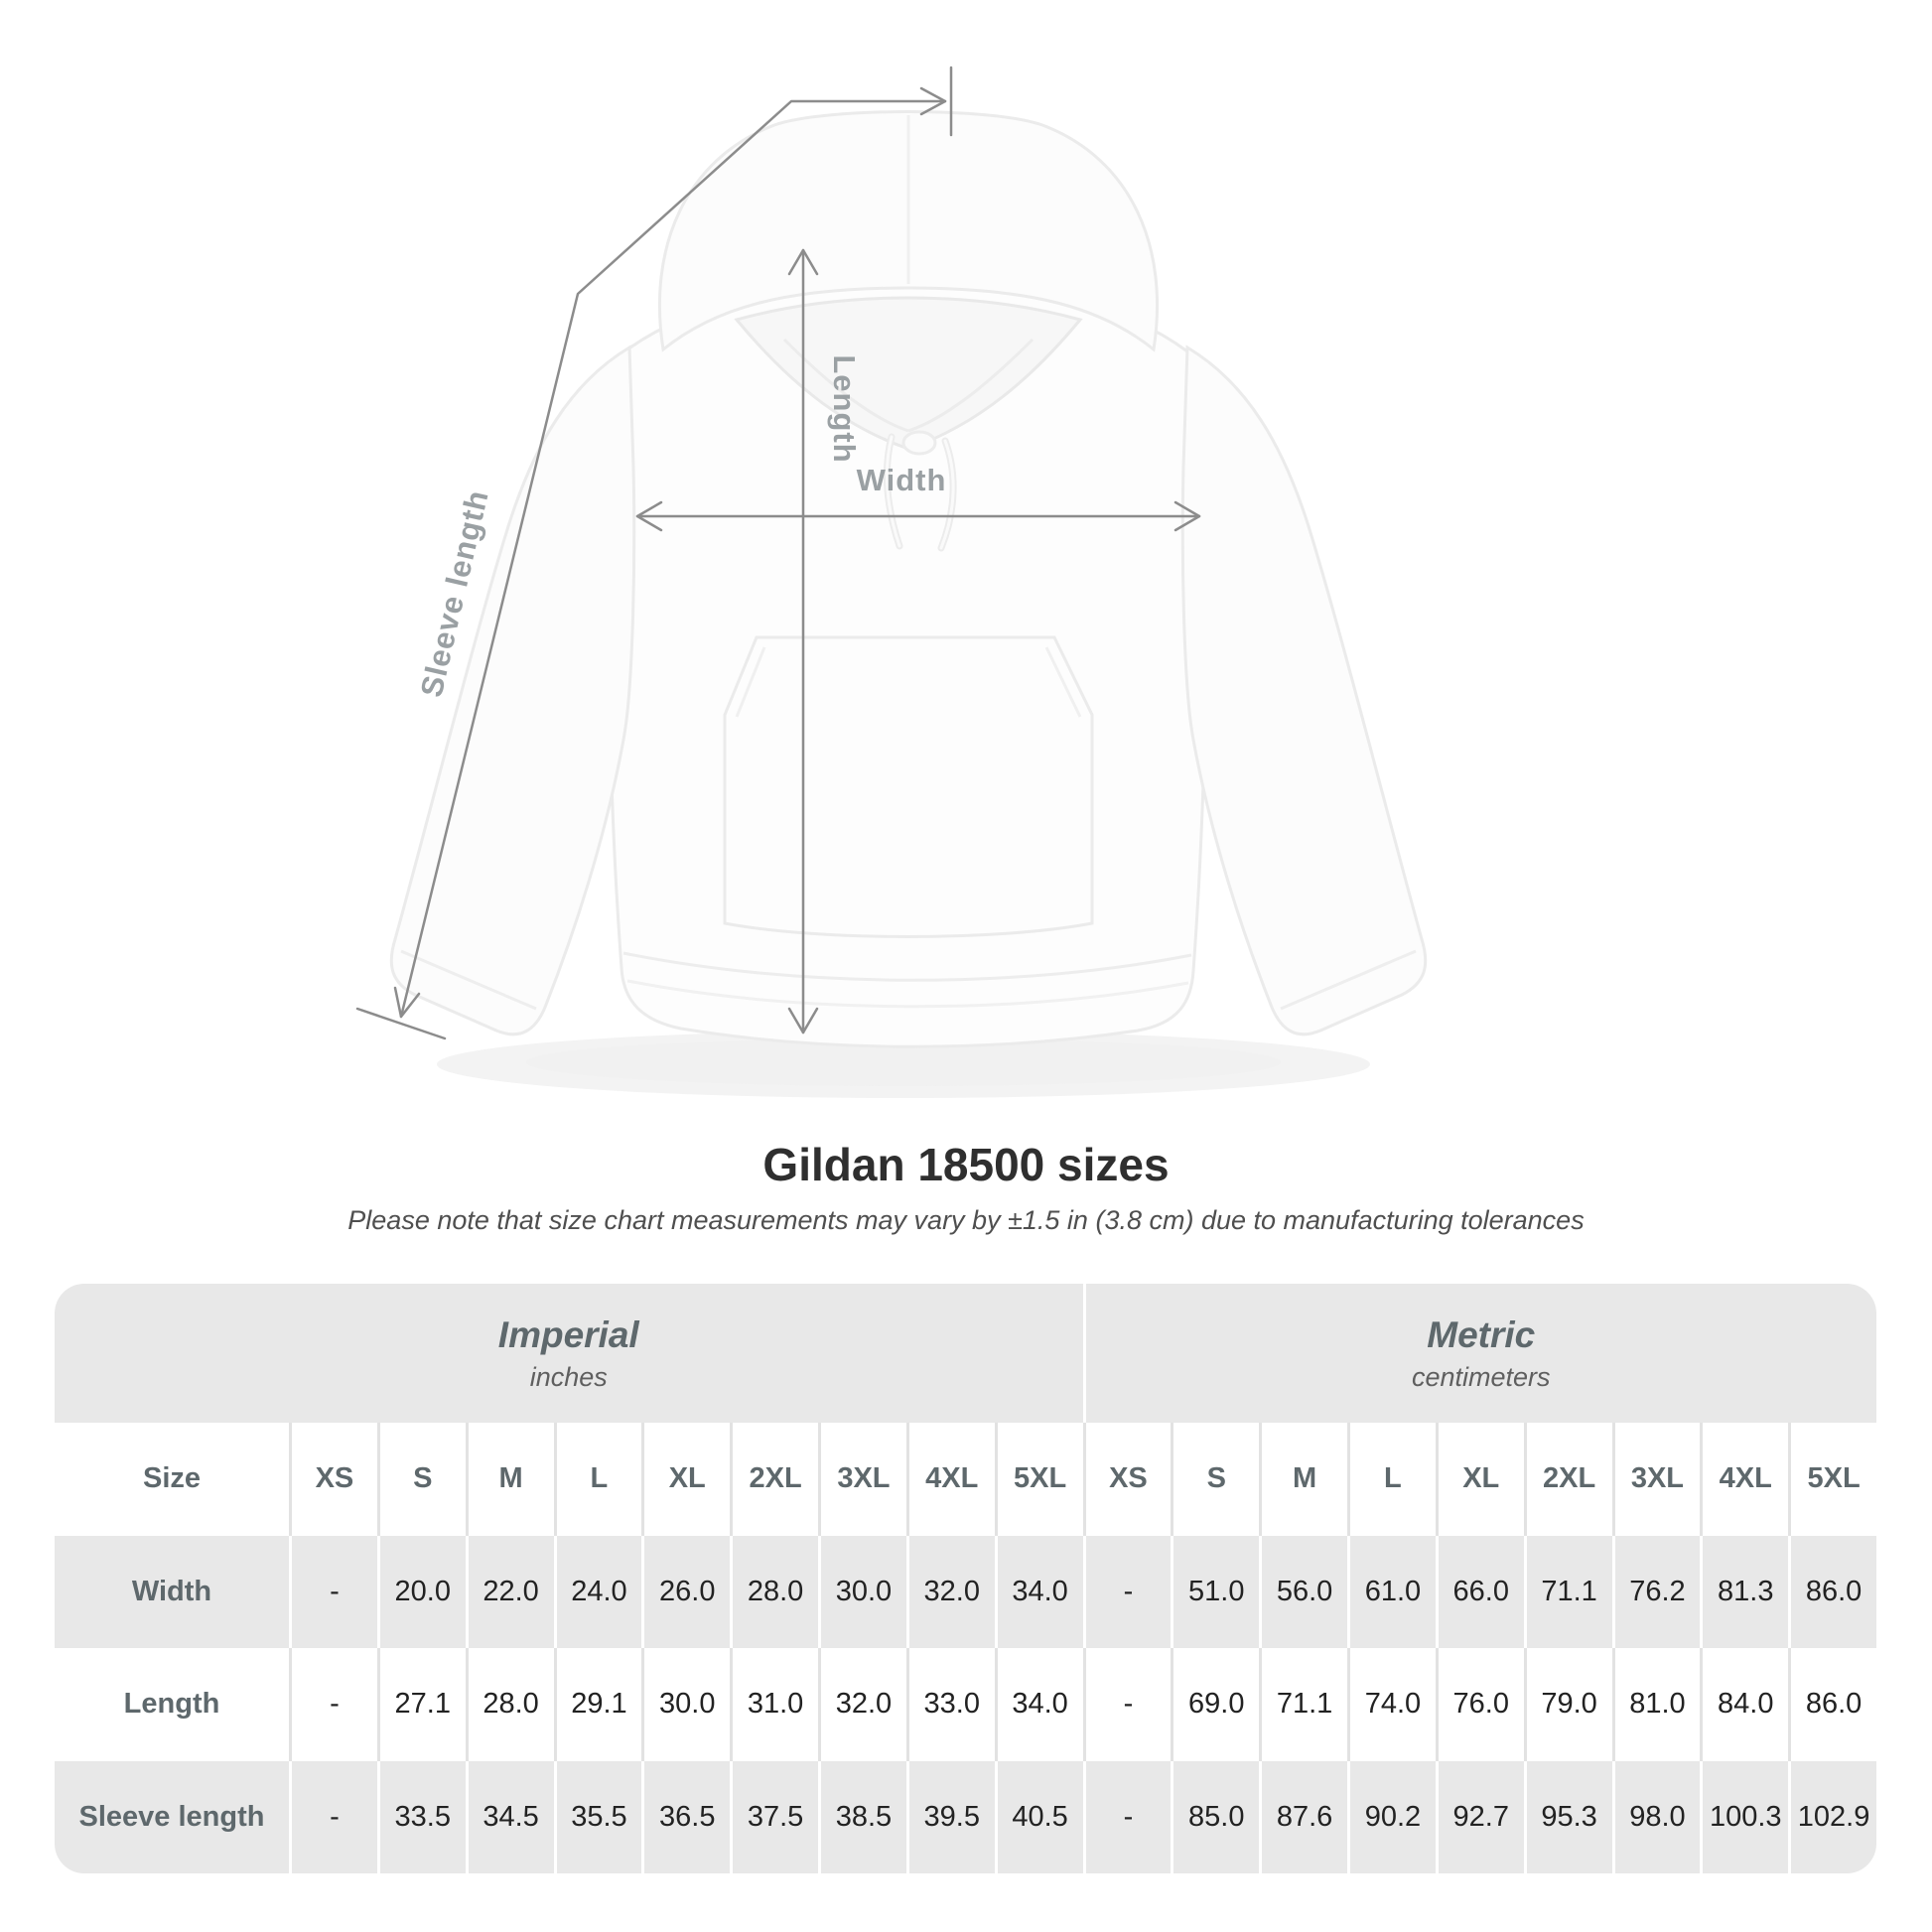 This screenshot has height=1932, width=1932. I want to click on row-label-width: Width, so click(172, 1592).